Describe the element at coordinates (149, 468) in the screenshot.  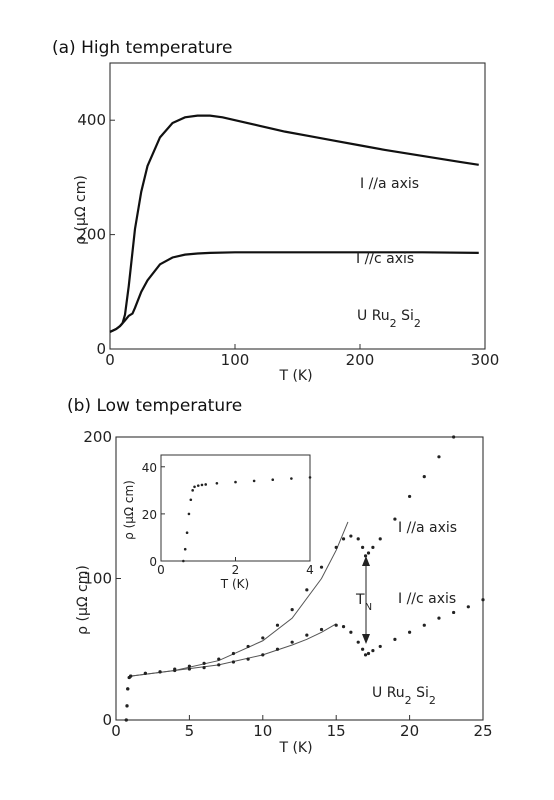
I see `inset-ytick-label: 40` at that location.